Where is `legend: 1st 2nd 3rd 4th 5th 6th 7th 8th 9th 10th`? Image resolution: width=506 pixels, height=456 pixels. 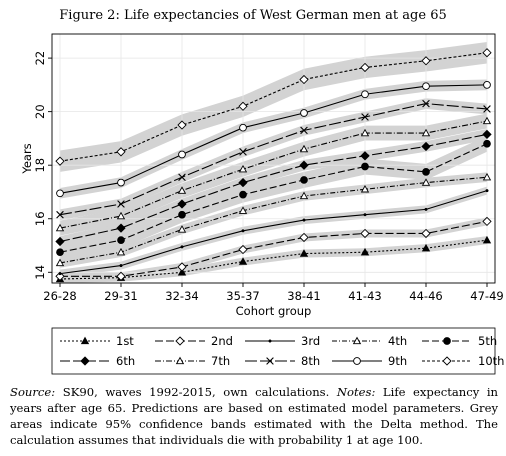
legend: 1st 2nd 3rd 4th 5th 6th 7th 8th 9th 10th is located at coordinates (277, 351).